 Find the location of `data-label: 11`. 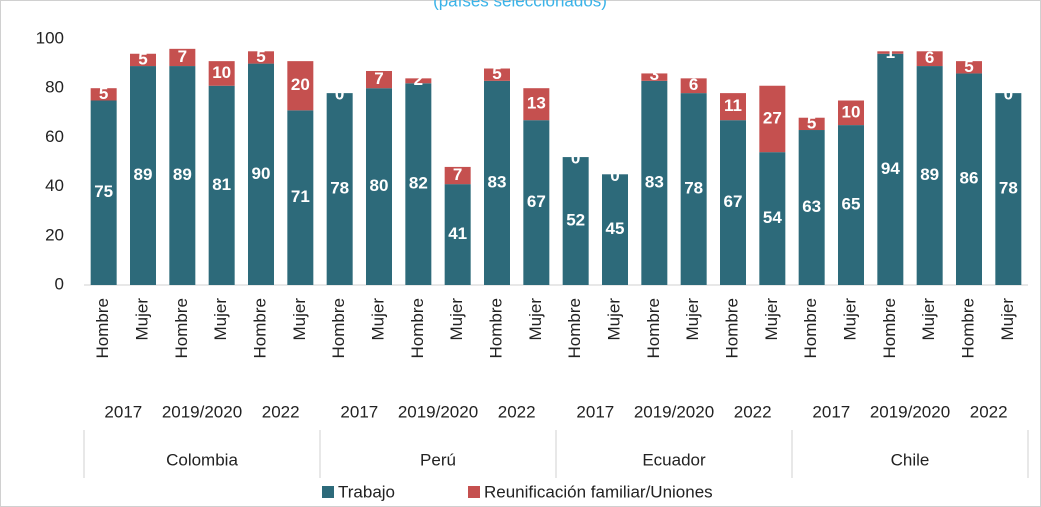

data-label: 11 is located at coordinates (733, 105).